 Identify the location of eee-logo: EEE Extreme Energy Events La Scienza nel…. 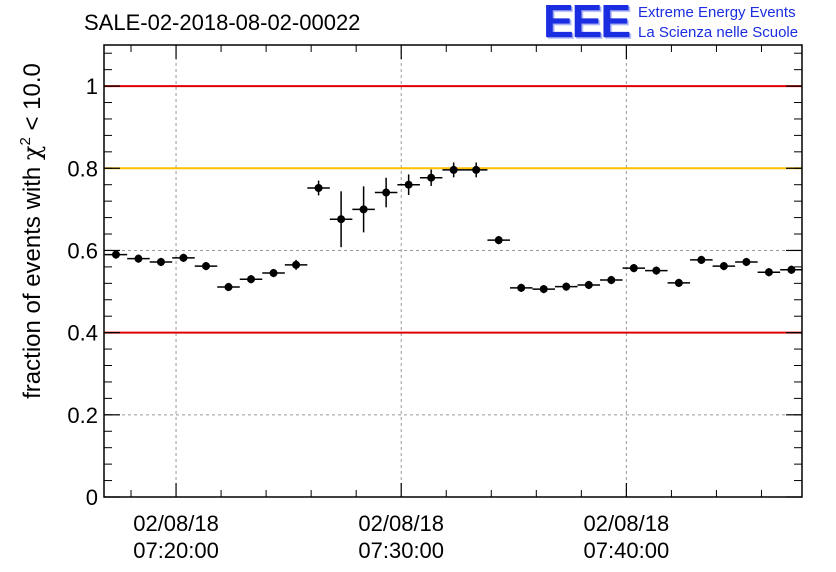
(688, 23).